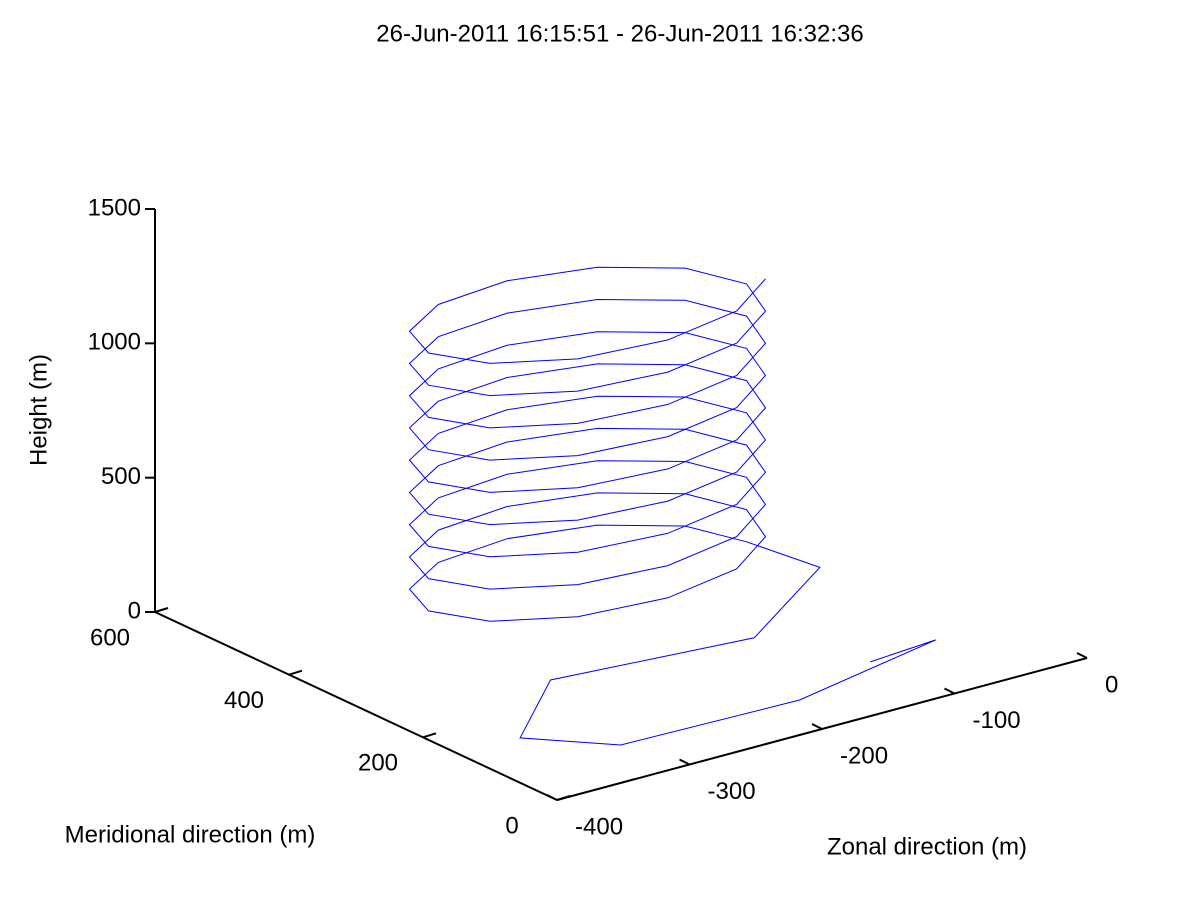 The image size is (1201, 900). What do you see at coordinates (244, 700) in the screenshot?
I see `y-tick-label: 400` at bounding box center [244, 700].